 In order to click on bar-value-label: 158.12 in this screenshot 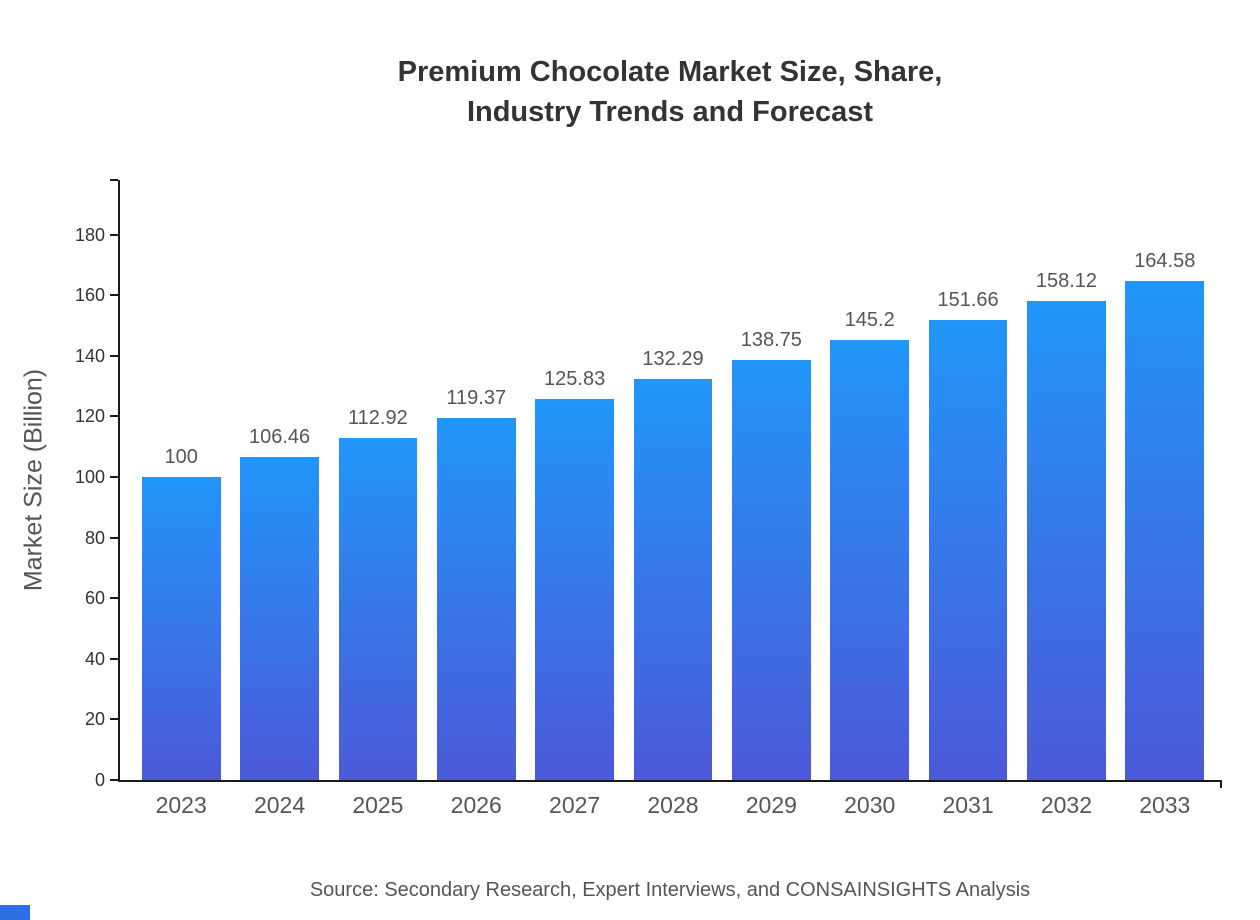, I will do `click(1066, 281)`.